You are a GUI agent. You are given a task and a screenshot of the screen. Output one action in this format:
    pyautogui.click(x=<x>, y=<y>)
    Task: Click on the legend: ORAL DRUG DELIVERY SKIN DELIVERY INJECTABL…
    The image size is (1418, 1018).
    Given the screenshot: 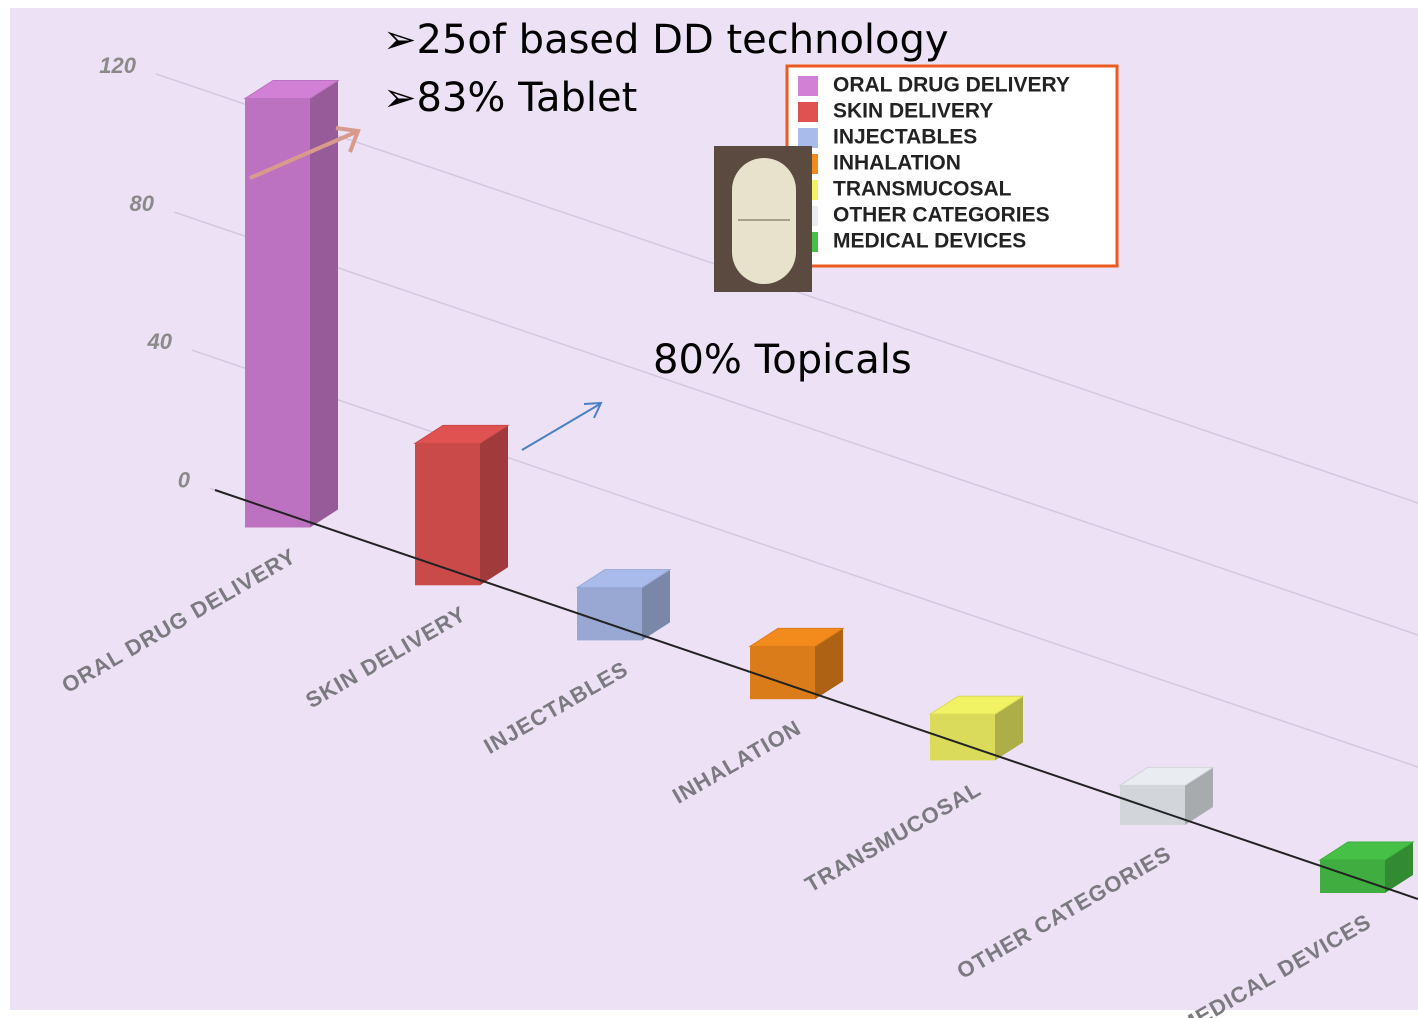 What is the action you would take?
    pyautogui.click(x=952, y=166)
    